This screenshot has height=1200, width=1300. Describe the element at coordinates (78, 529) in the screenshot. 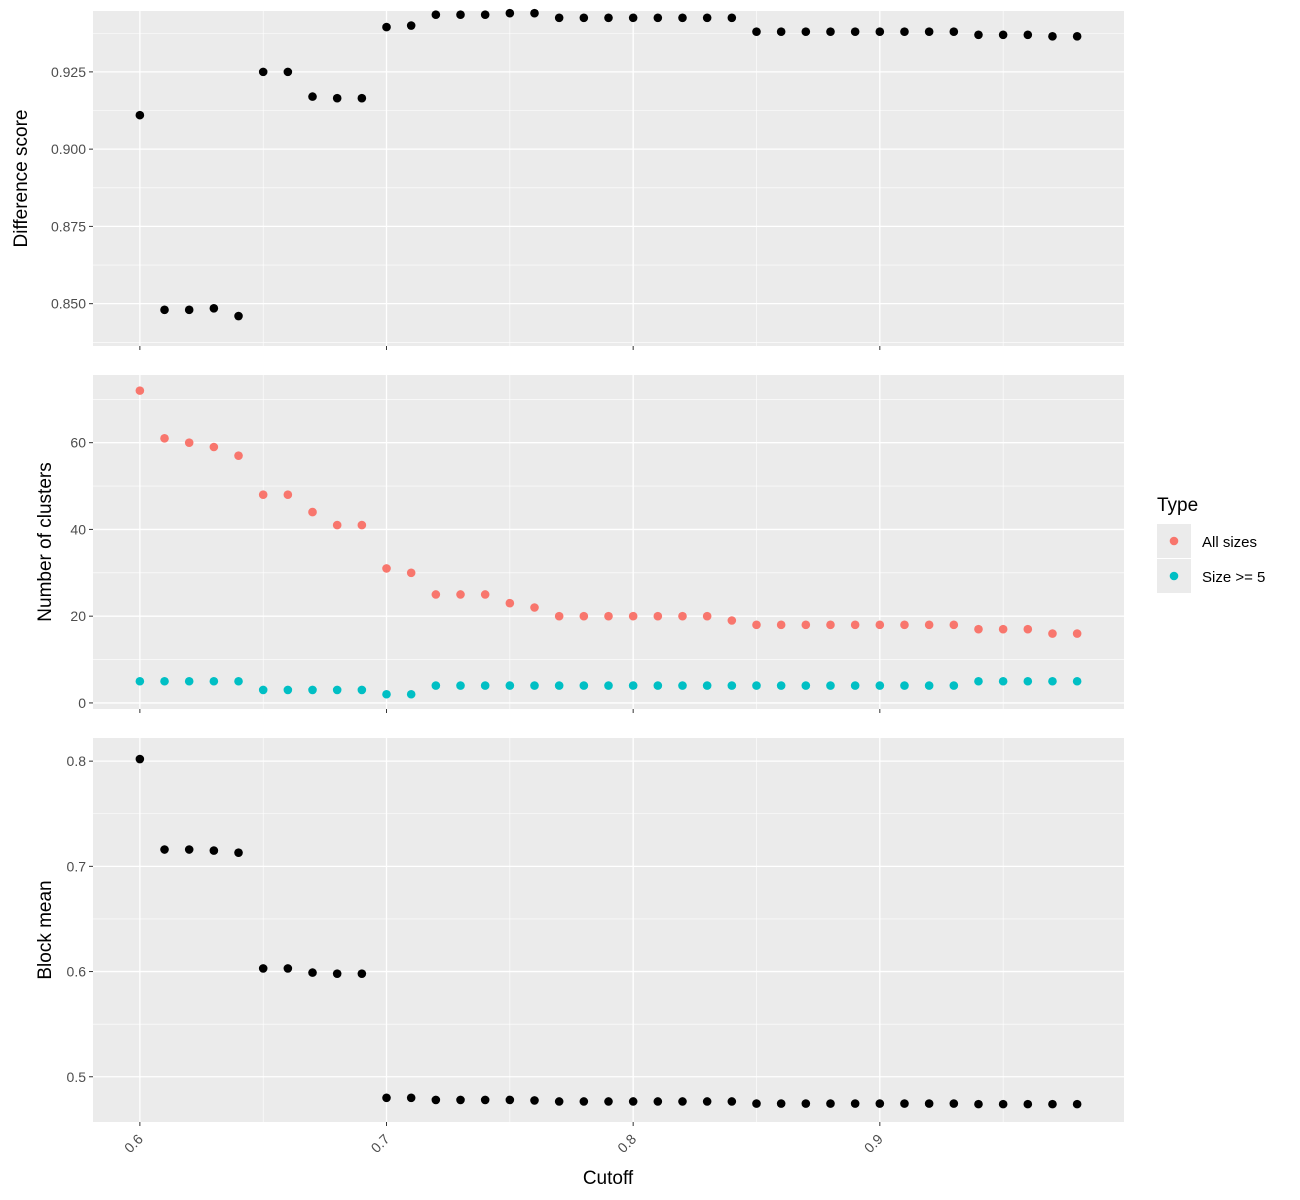

I see `y-tick-label: 40` at that location.